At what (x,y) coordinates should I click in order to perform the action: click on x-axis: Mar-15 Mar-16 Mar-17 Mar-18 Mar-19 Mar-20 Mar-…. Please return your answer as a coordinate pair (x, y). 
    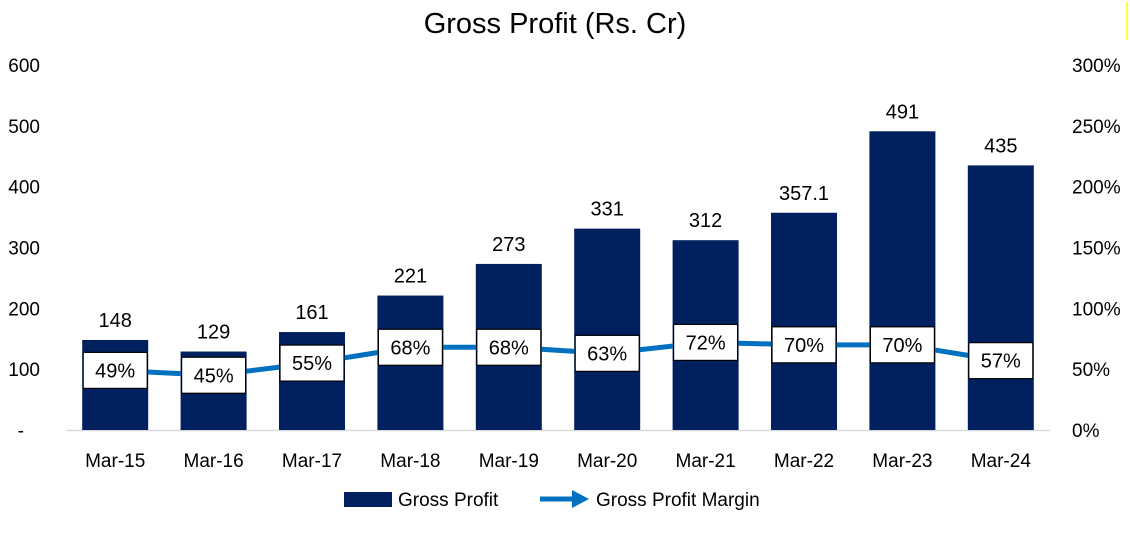
    Looking at the image, I should click on (558, 461).